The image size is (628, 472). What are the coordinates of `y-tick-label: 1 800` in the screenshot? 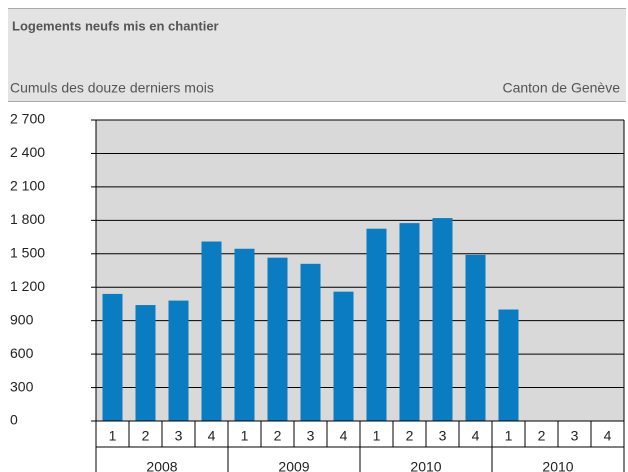 It's located at (27, 219).